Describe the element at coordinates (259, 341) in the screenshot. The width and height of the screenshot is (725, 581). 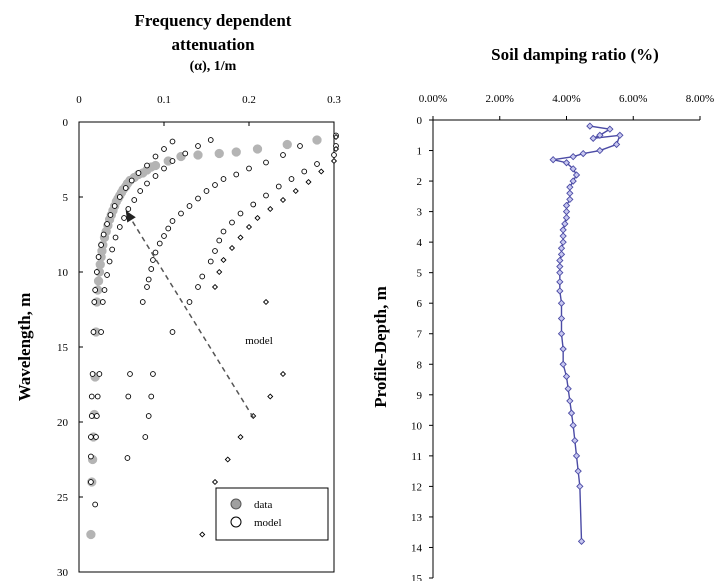
I see `annotation-model-label: model` at that location.